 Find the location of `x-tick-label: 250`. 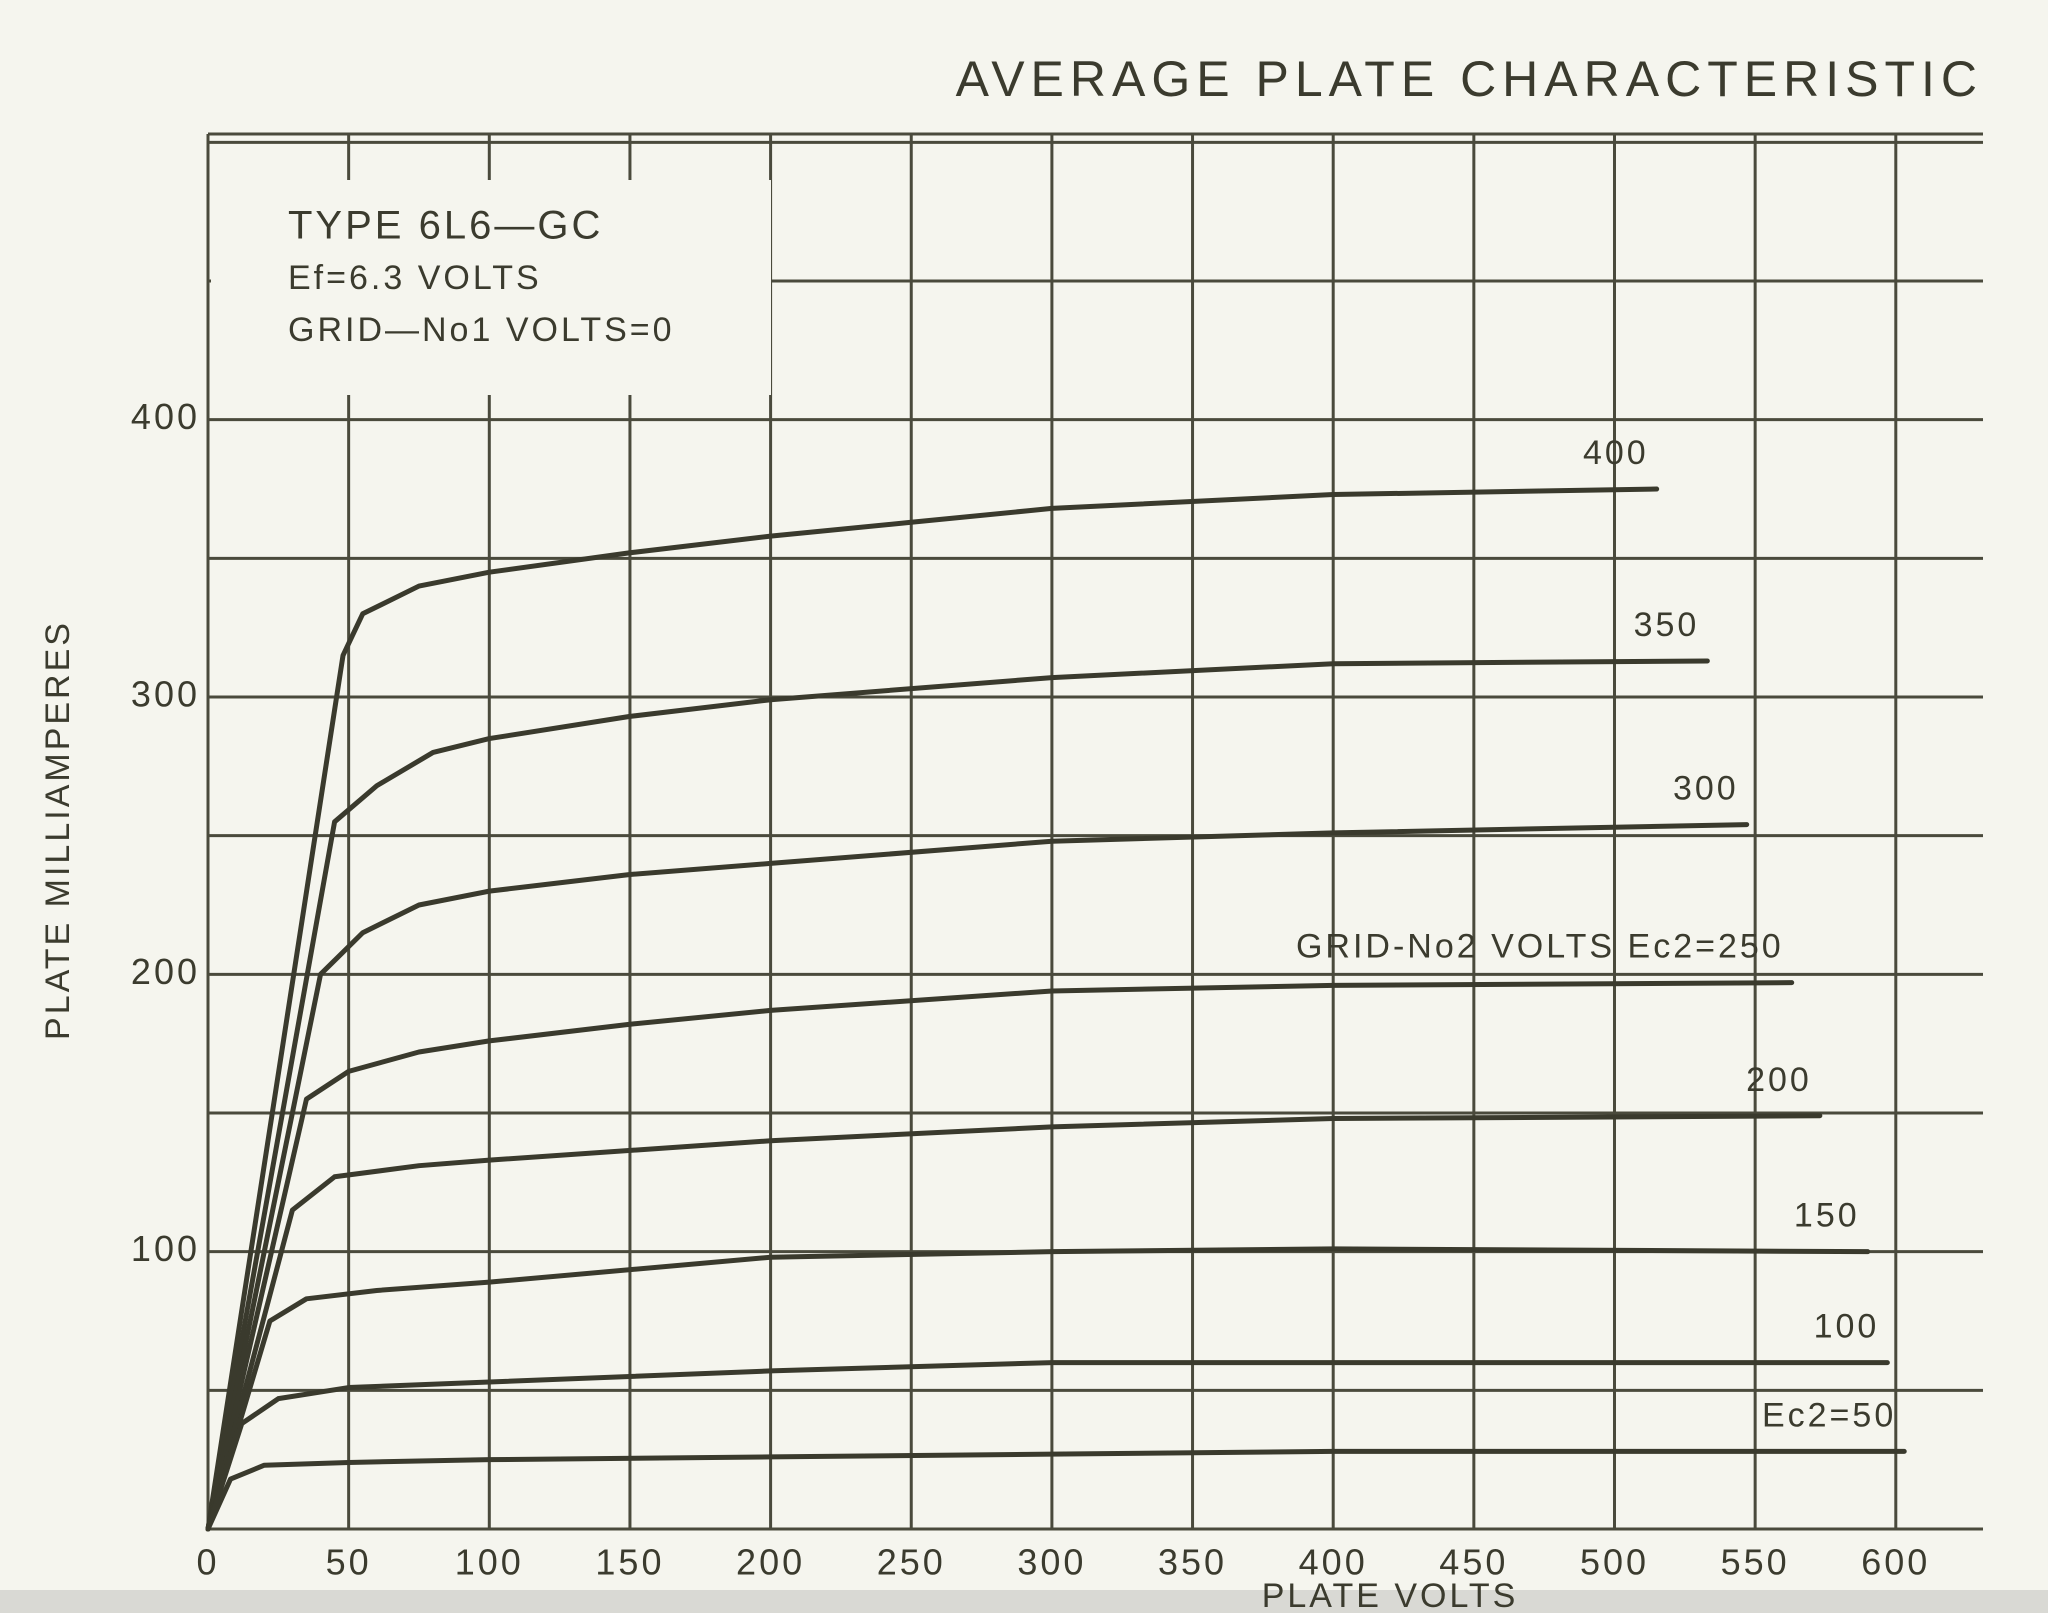

x-tick-label: 250 is located at coordinates (911, 1562).